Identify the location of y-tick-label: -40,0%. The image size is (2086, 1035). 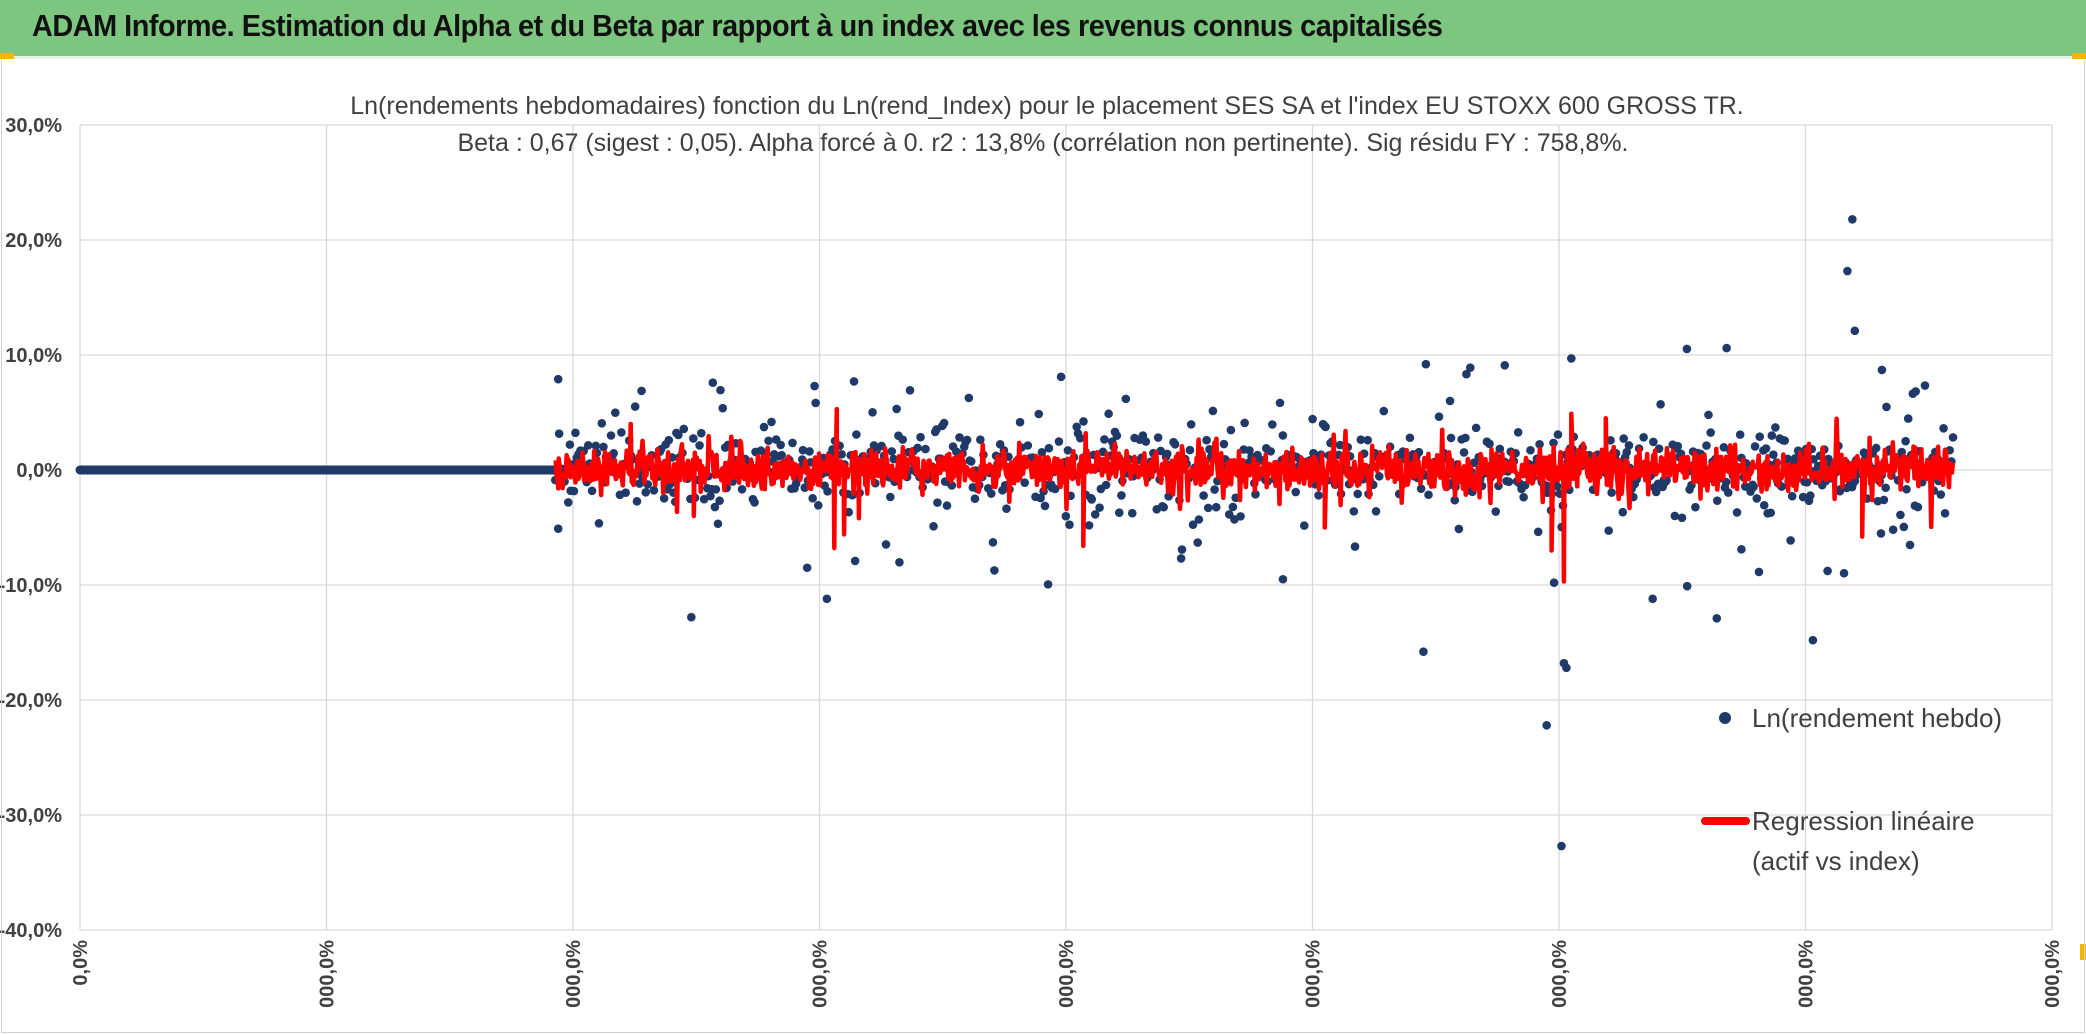
(31, 931).